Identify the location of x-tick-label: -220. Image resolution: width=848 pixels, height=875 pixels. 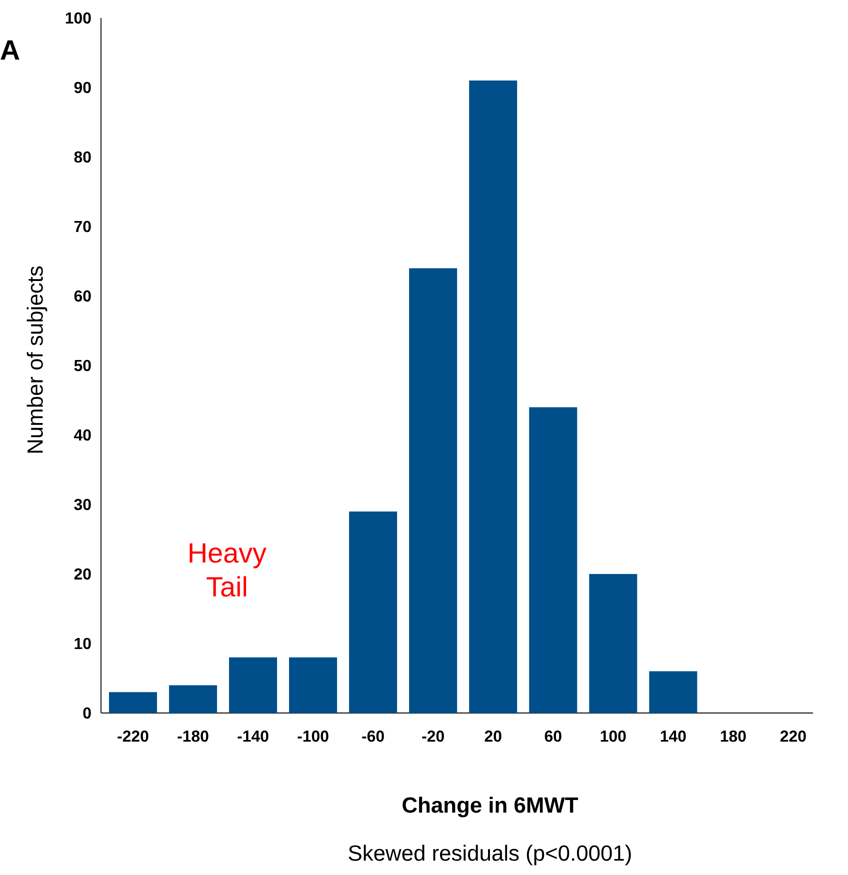
(133, 736).